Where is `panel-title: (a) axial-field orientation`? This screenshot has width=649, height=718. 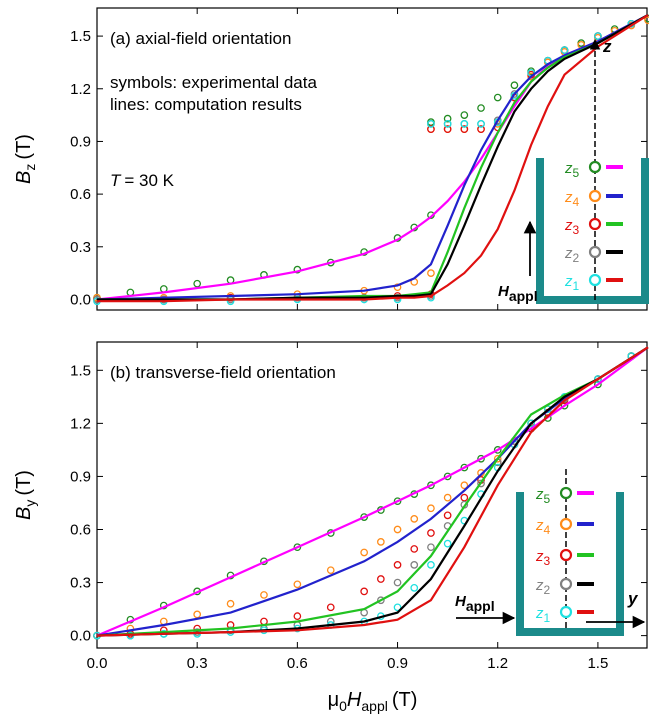 panel-title: (a) axial-field orientation is located at coordinates (200, 38).